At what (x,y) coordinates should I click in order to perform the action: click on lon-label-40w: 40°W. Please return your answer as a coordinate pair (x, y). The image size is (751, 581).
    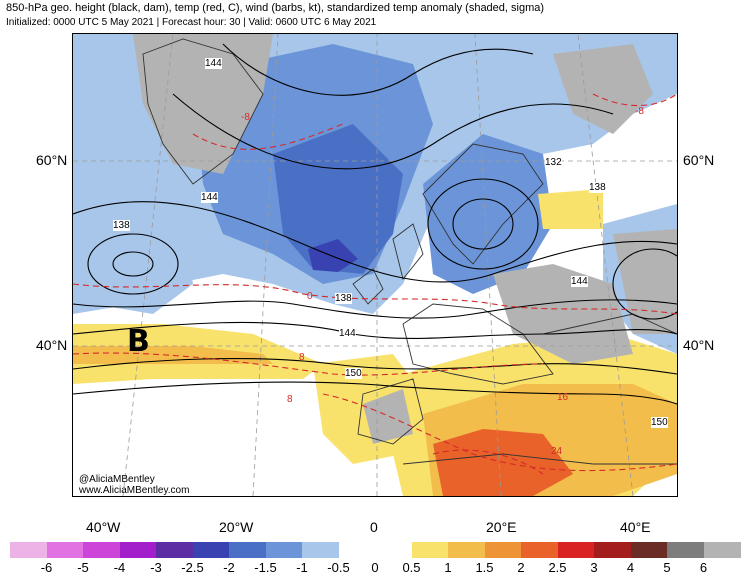
    Looking at the image, I should click on (103, 527).